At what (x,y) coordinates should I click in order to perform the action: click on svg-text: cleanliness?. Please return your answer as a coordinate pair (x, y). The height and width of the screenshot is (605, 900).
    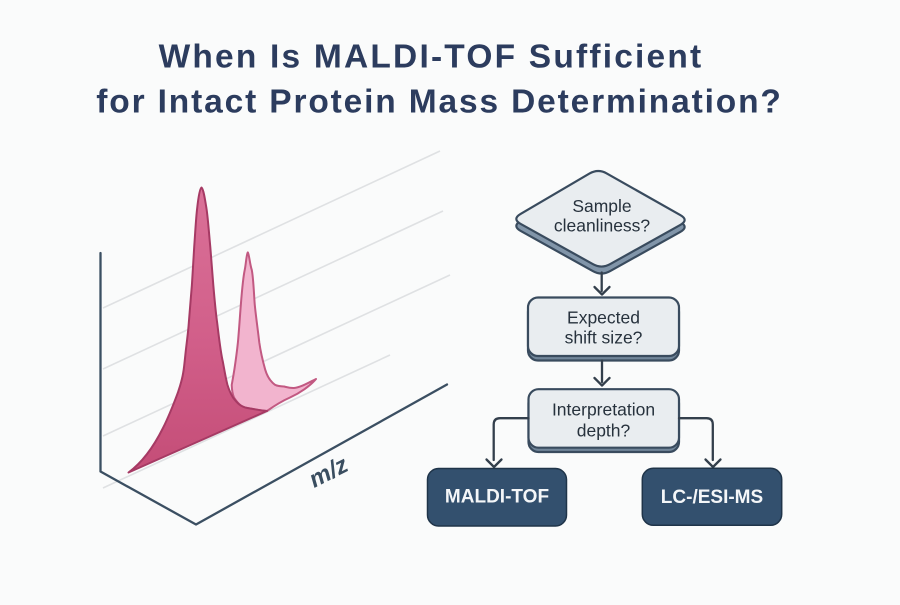
    Looking at the image, I should click on (602, 226).